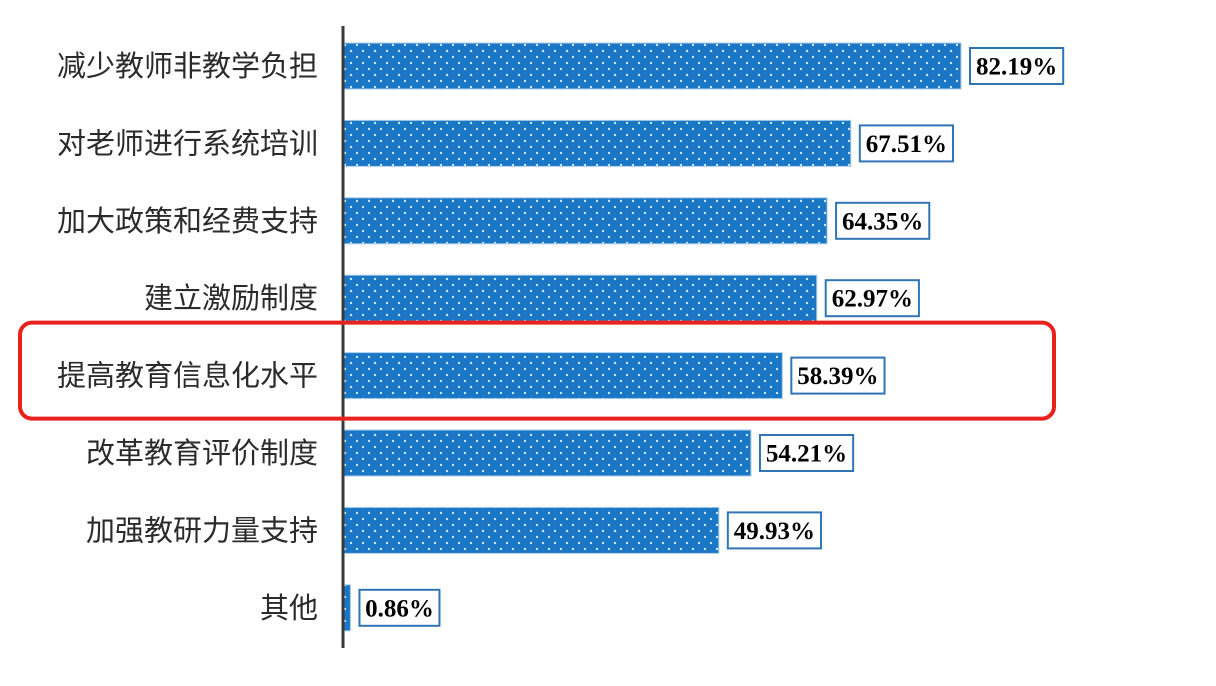 The image size is (1216, 686). I want to click on value-label: 64.35%, so click(882, 221).